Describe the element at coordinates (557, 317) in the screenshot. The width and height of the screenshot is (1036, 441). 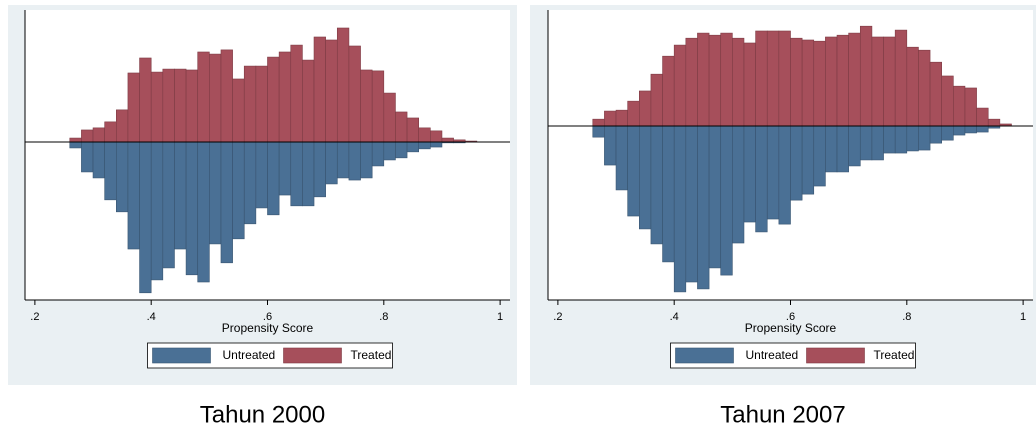
I see `x-tick-label: .2` at that location.